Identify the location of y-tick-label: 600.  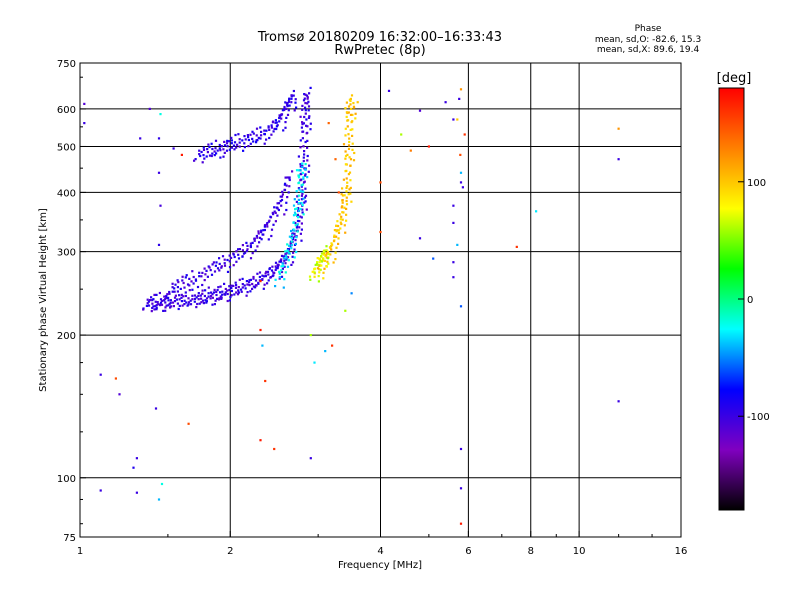
(66, 110).